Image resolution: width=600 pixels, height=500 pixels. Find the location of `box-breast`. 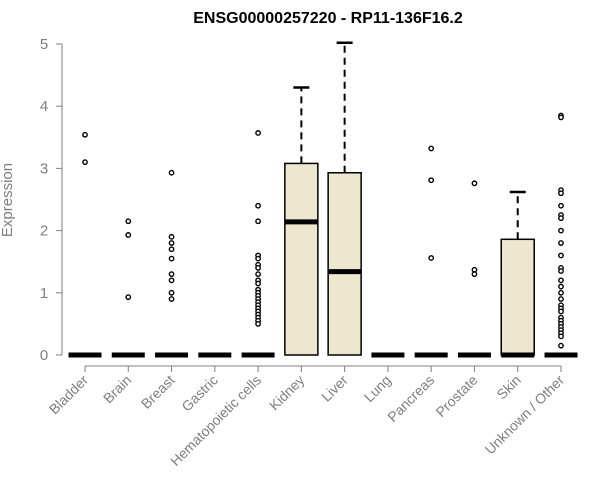

box-breast is located at coordinates (172, 263).